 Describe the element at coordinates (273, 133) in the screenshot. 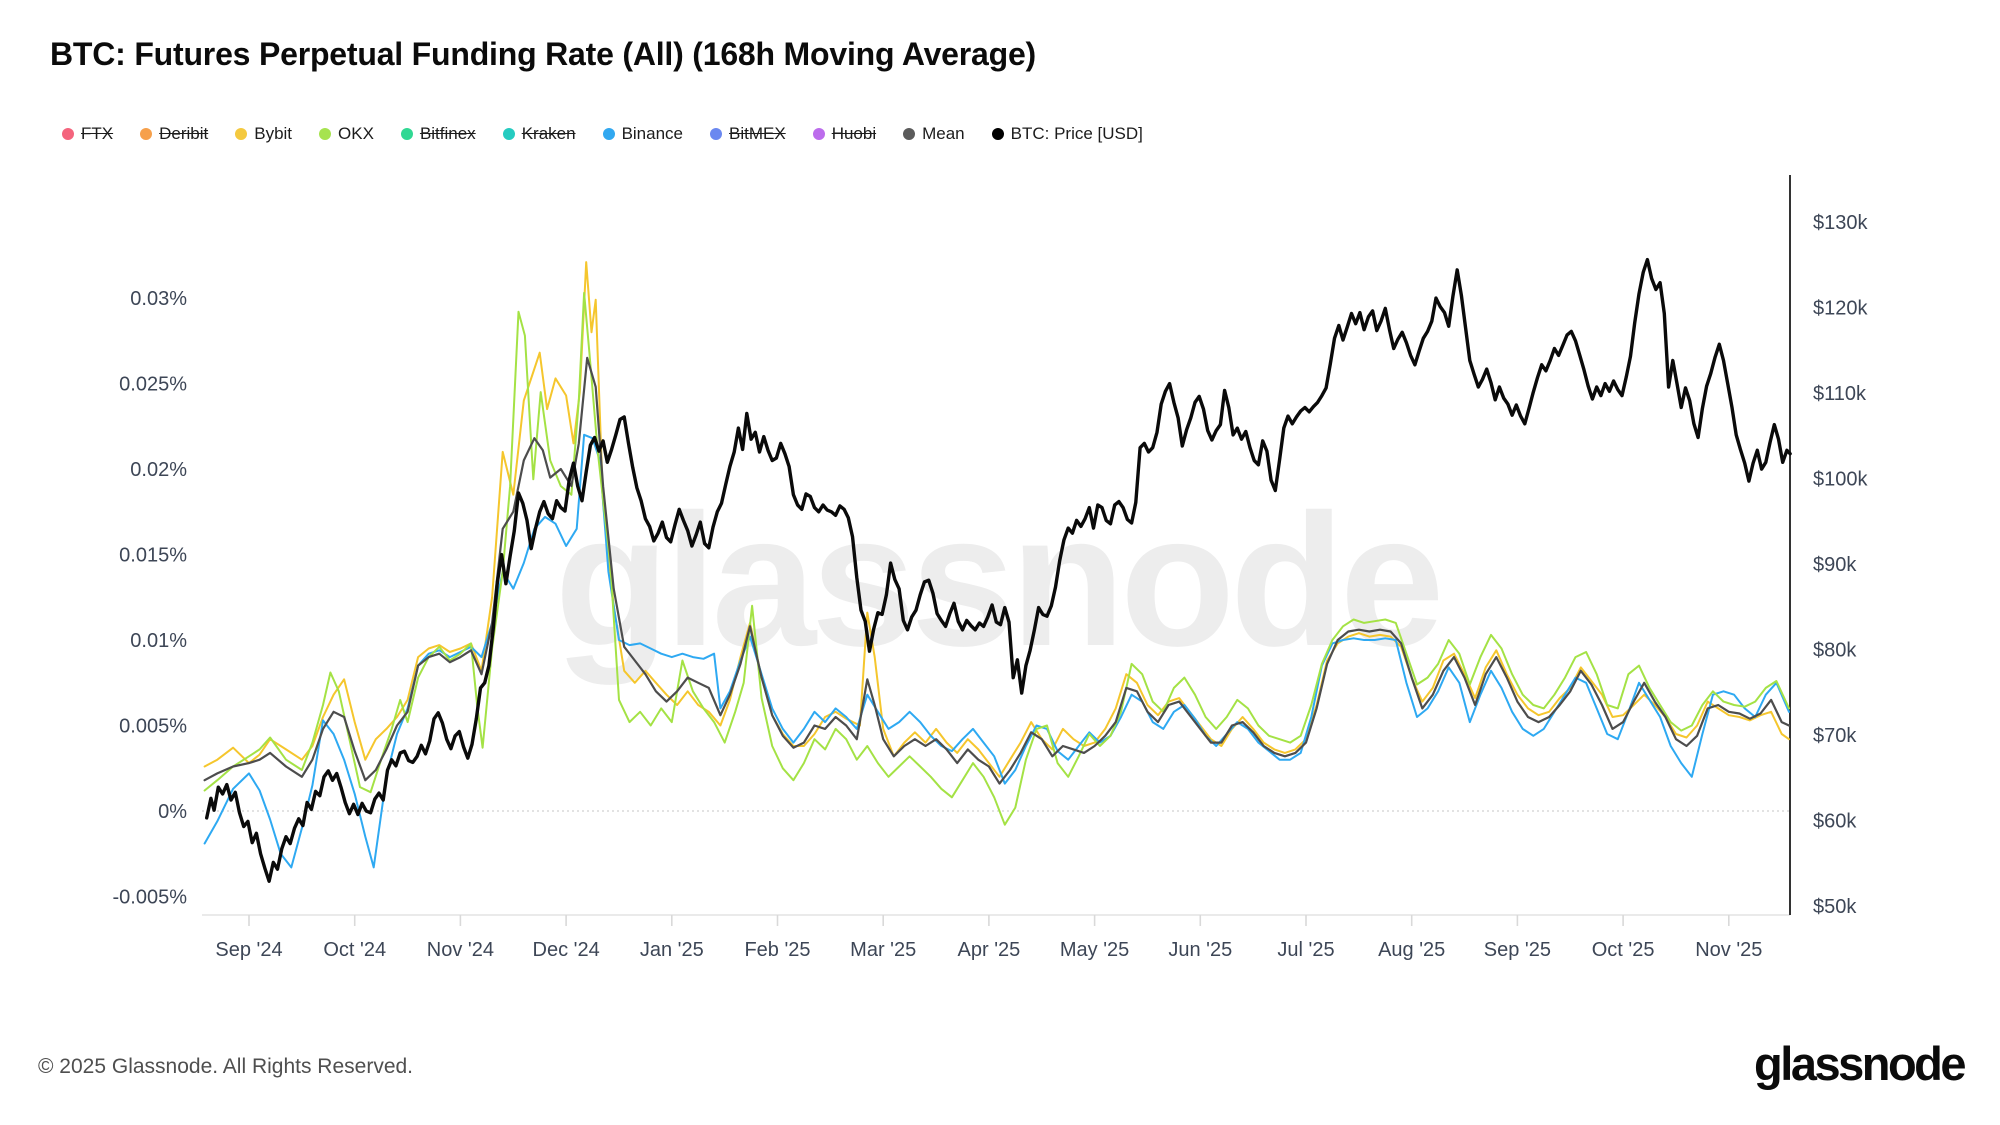

I see `legend-label: Bybit` at that location.